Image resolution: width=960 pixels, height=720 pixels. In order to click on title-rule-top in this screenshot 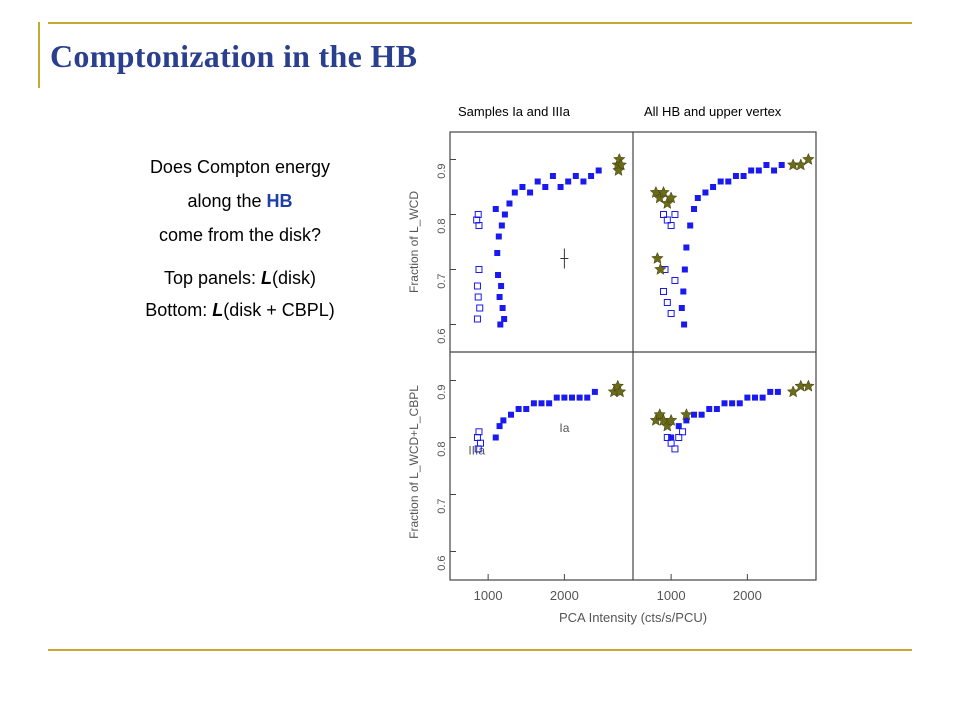, I will do `click(480, 23)`.